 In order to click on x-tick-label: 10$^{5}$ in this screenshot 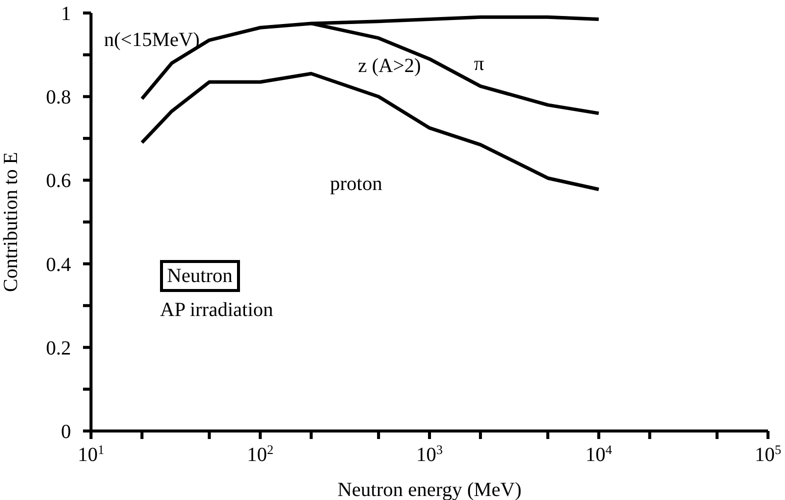, I will do `click(768, 454)`.